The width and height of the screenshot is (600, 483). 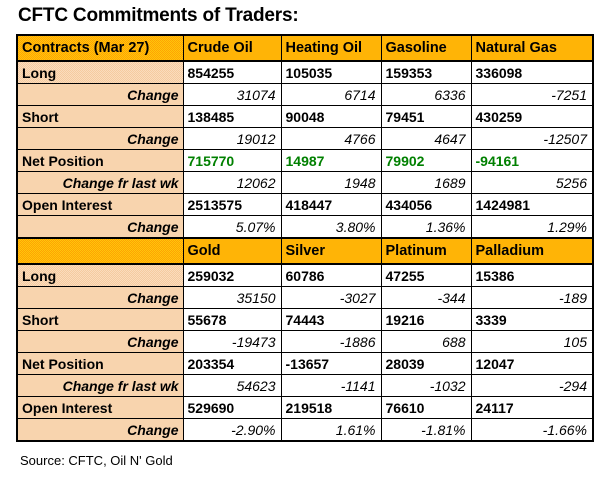 What do you see at coordinates (331, 182) in the screenshot?
I see `value-cell: 1948` at bounding box center [331, 182].